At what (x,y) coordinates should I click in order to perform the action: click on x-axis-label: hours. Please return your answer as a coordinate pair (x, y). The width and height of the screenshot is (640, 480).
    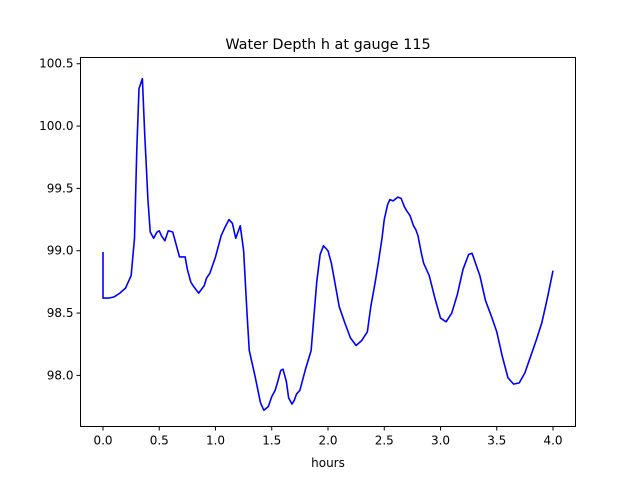
    Looking at the image, I should click on (328, 463).